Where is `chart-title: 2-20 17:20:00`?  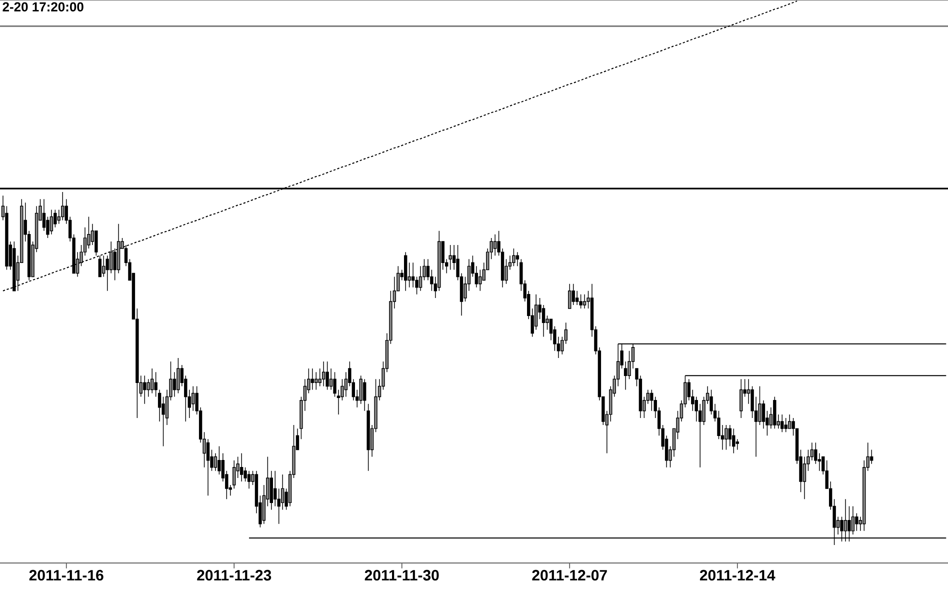
chart-title: 2-20 17:20:00 is located at coordinates (43, 7).